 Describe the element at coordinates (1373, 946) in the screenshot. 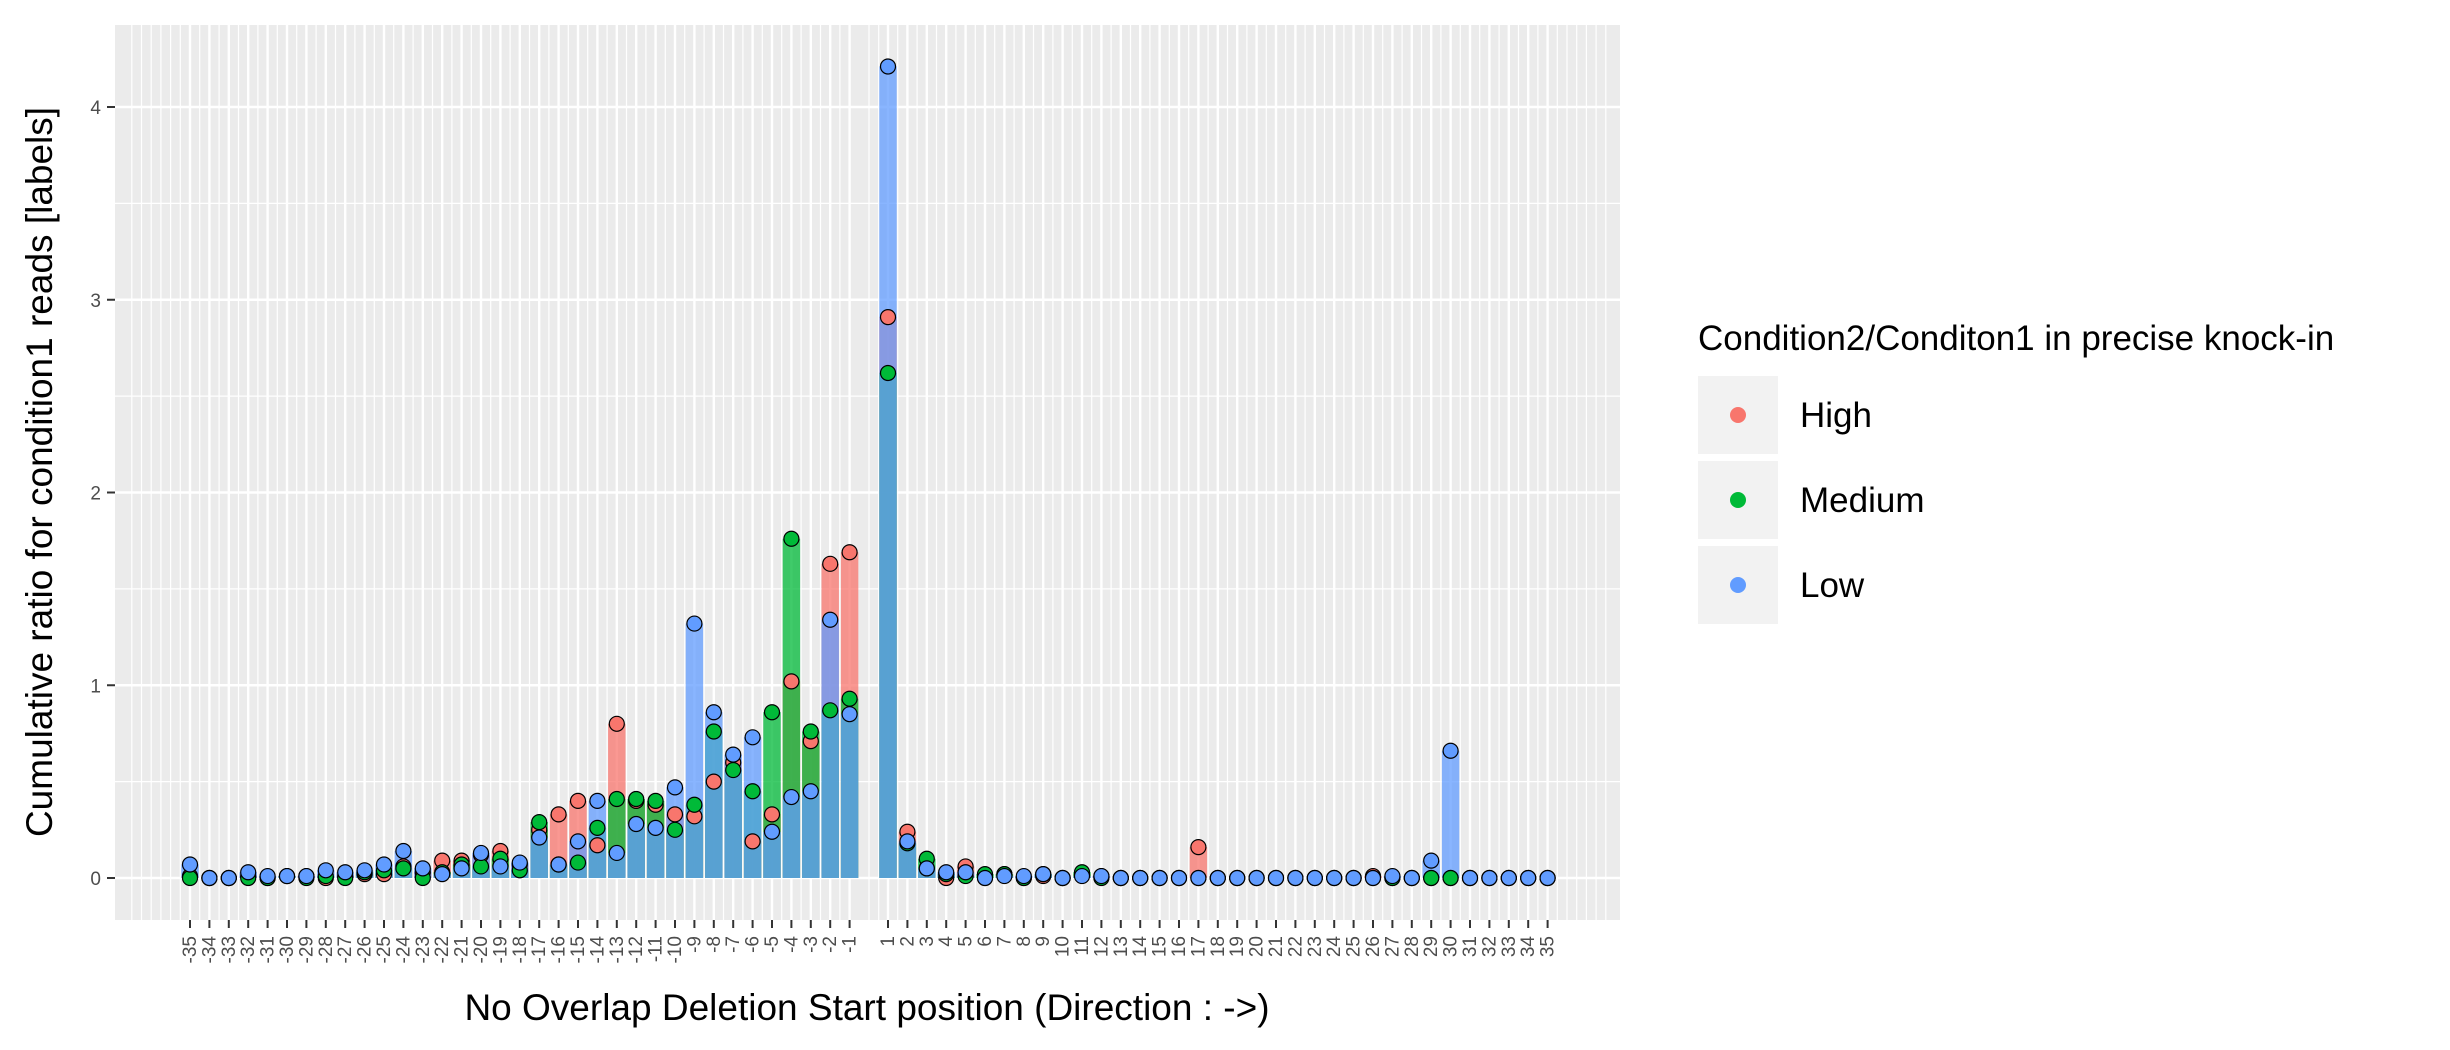

I see `x-tick-label: 26` at that location.